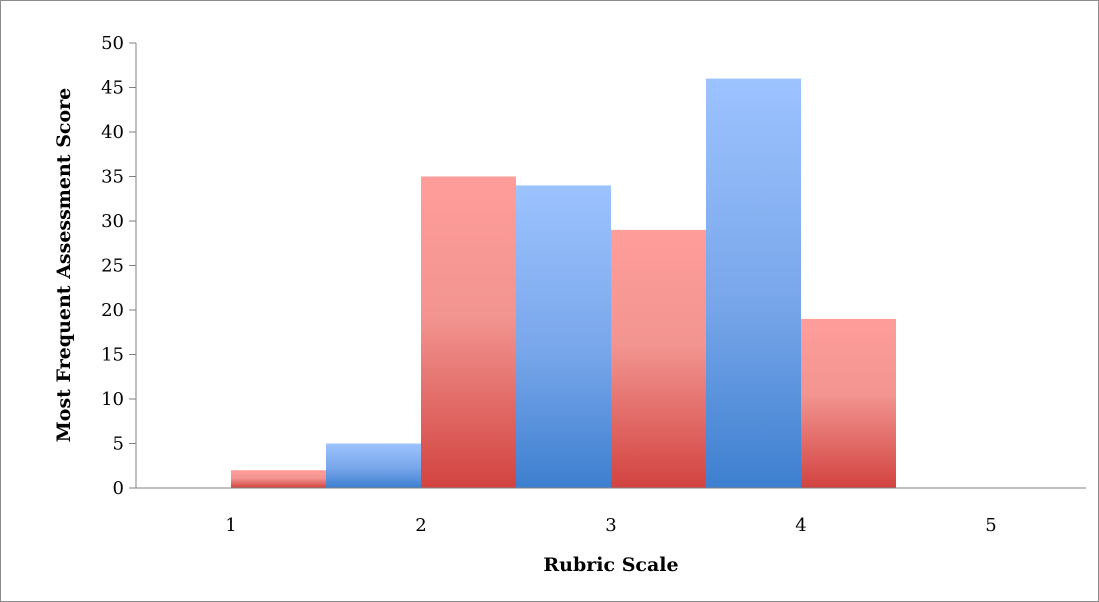 The image size is (1099, 602). I want to click on y-tick-label: 40, so click(112, 132).